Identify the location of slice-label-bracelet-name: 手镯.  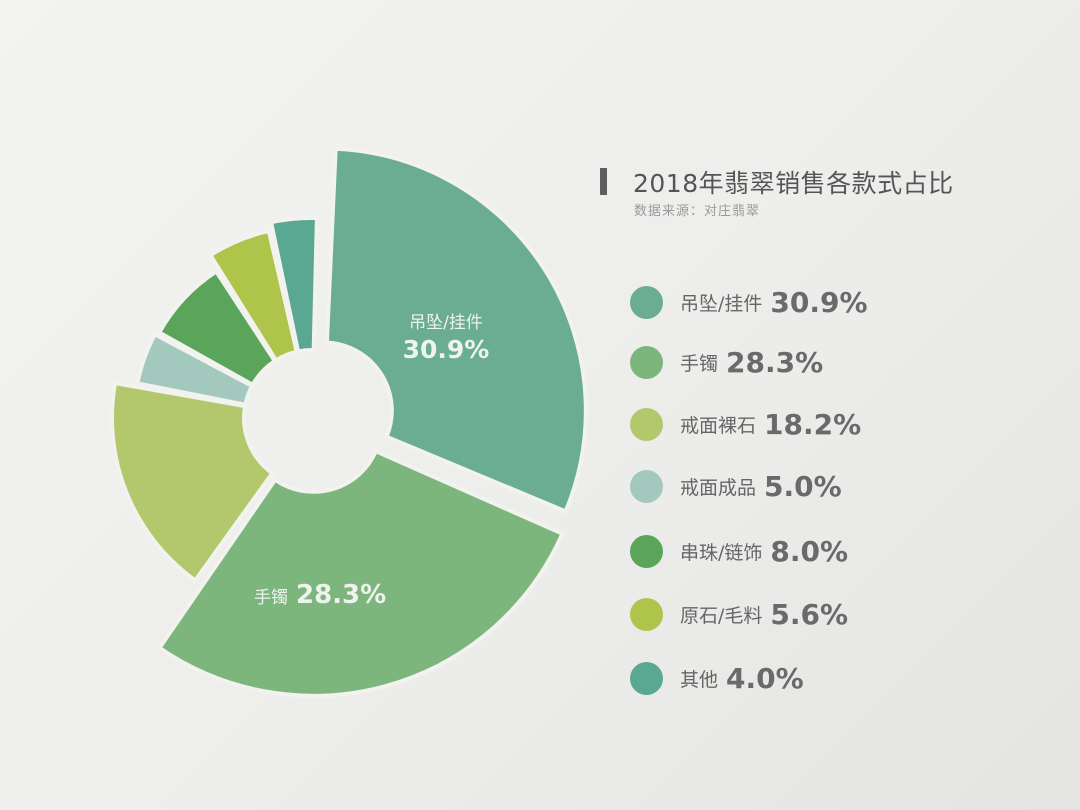
(271, 598).